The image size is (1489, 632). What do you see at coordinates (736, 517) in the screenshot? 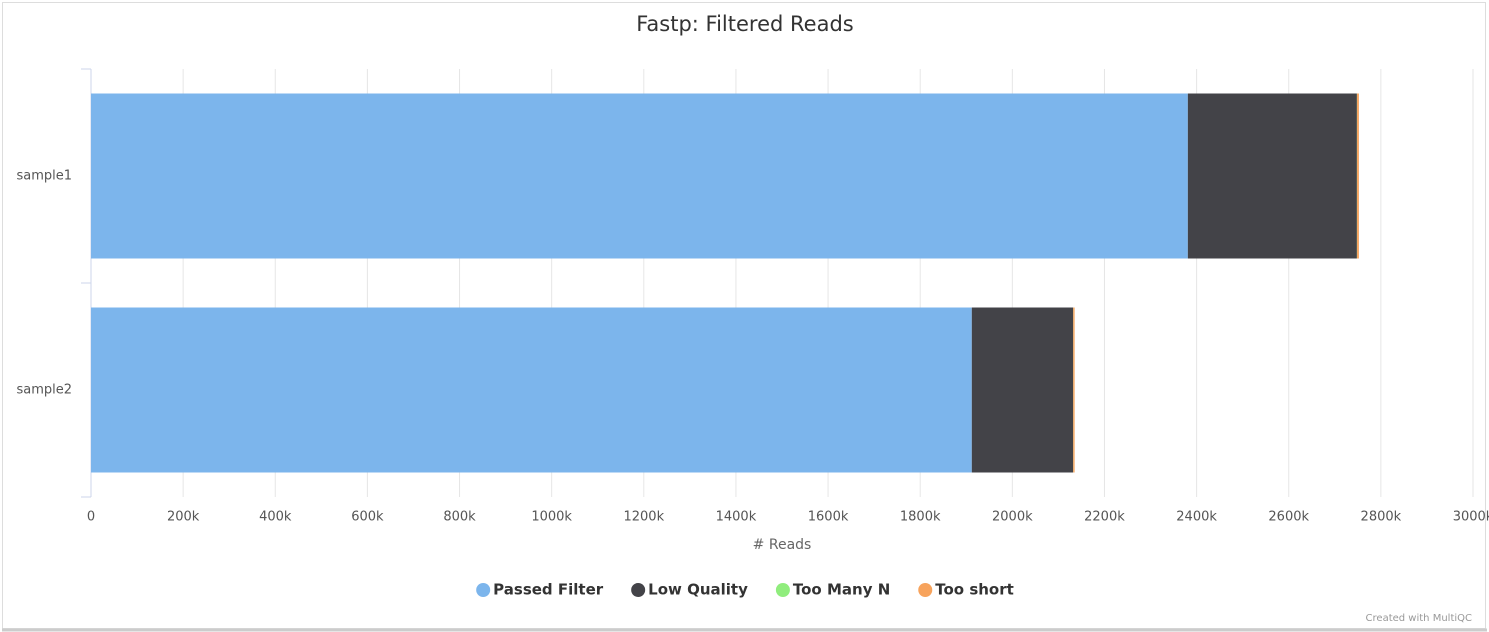
I see `x-tick-label: 1400k` at bounding box center [736, 517].